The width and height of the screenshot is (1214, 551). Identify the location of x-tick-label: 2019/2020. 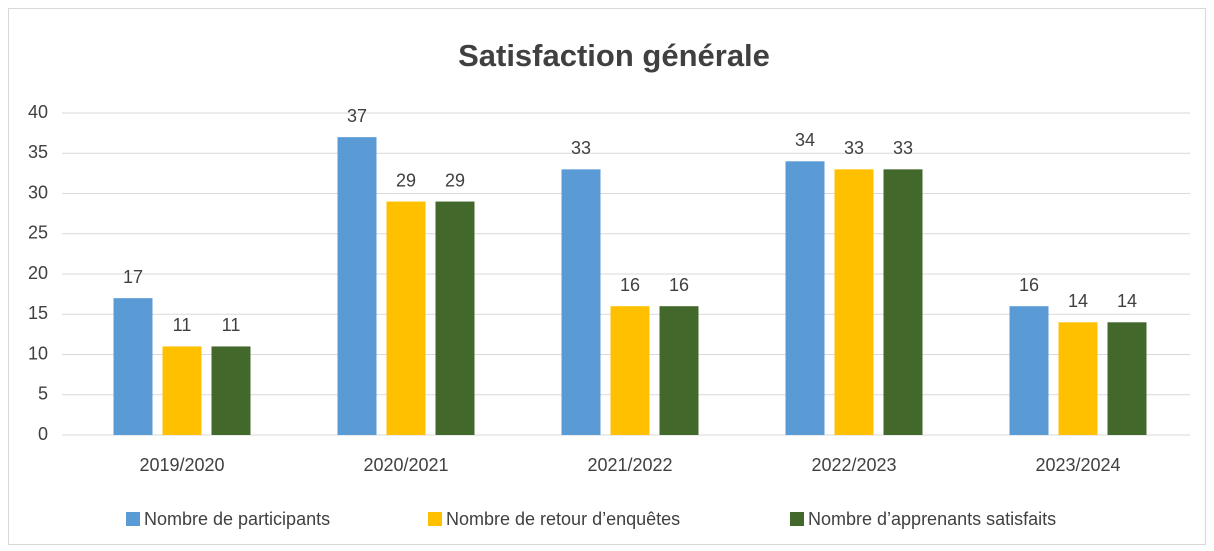
(181, 465).